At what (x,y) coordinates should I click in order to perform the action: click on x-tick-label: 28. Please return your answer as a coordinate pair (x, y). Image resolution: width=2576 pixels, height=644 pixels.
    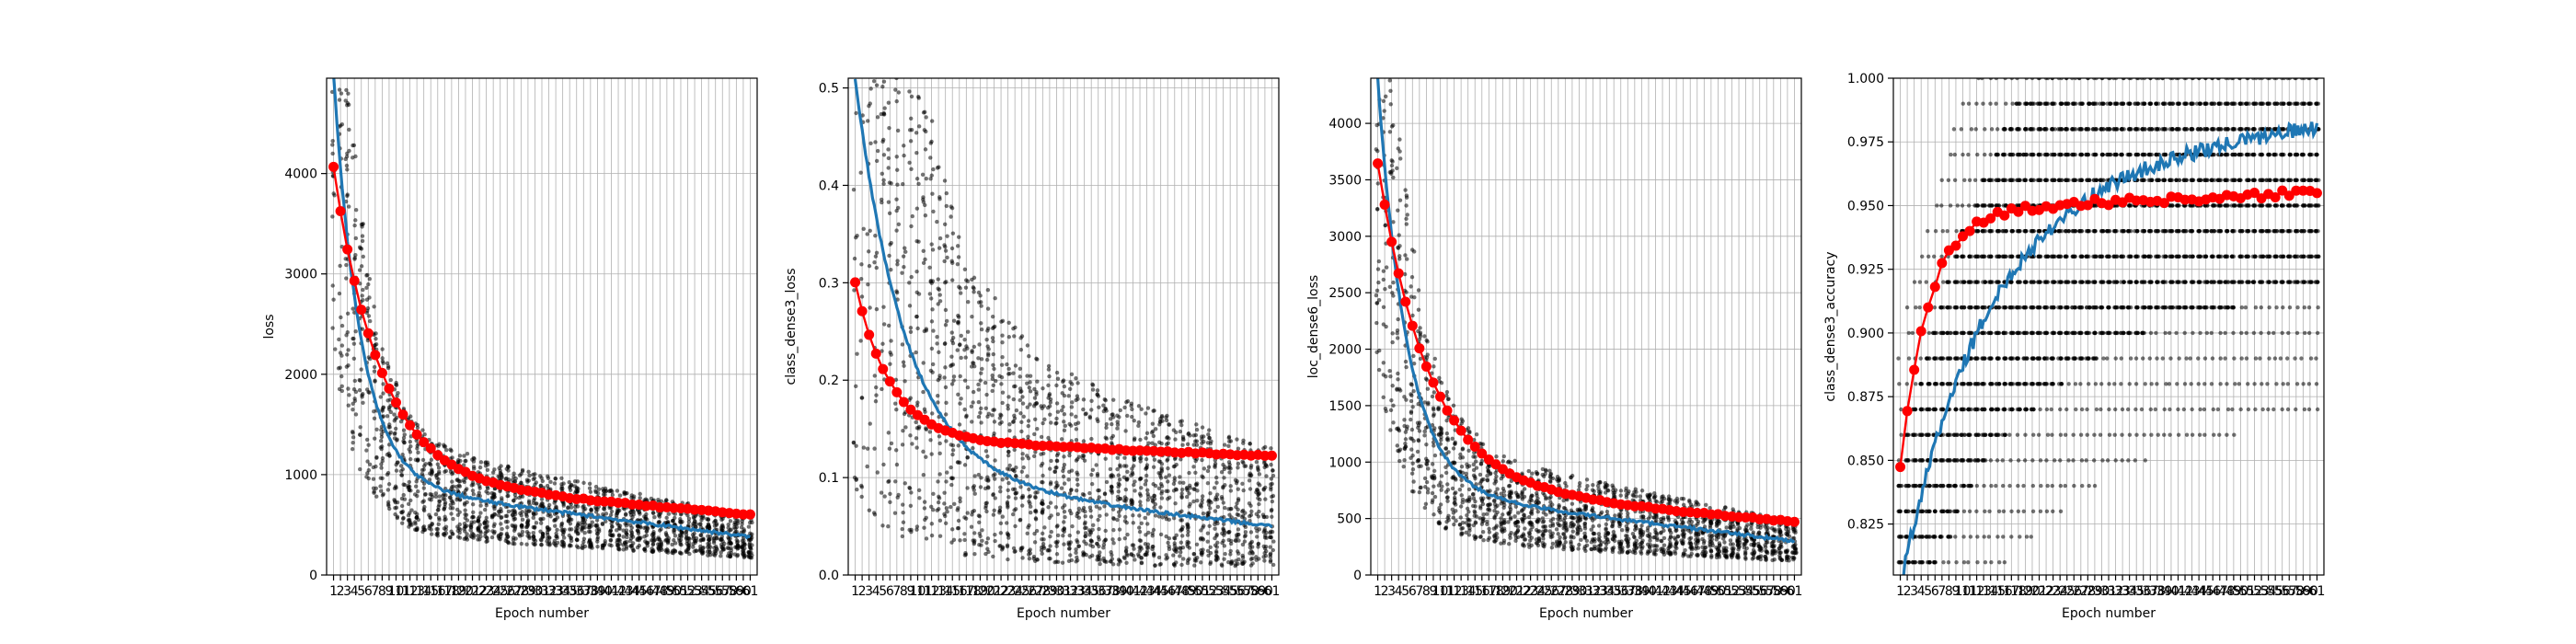
    Looking at the image, I should click on (520, 591).